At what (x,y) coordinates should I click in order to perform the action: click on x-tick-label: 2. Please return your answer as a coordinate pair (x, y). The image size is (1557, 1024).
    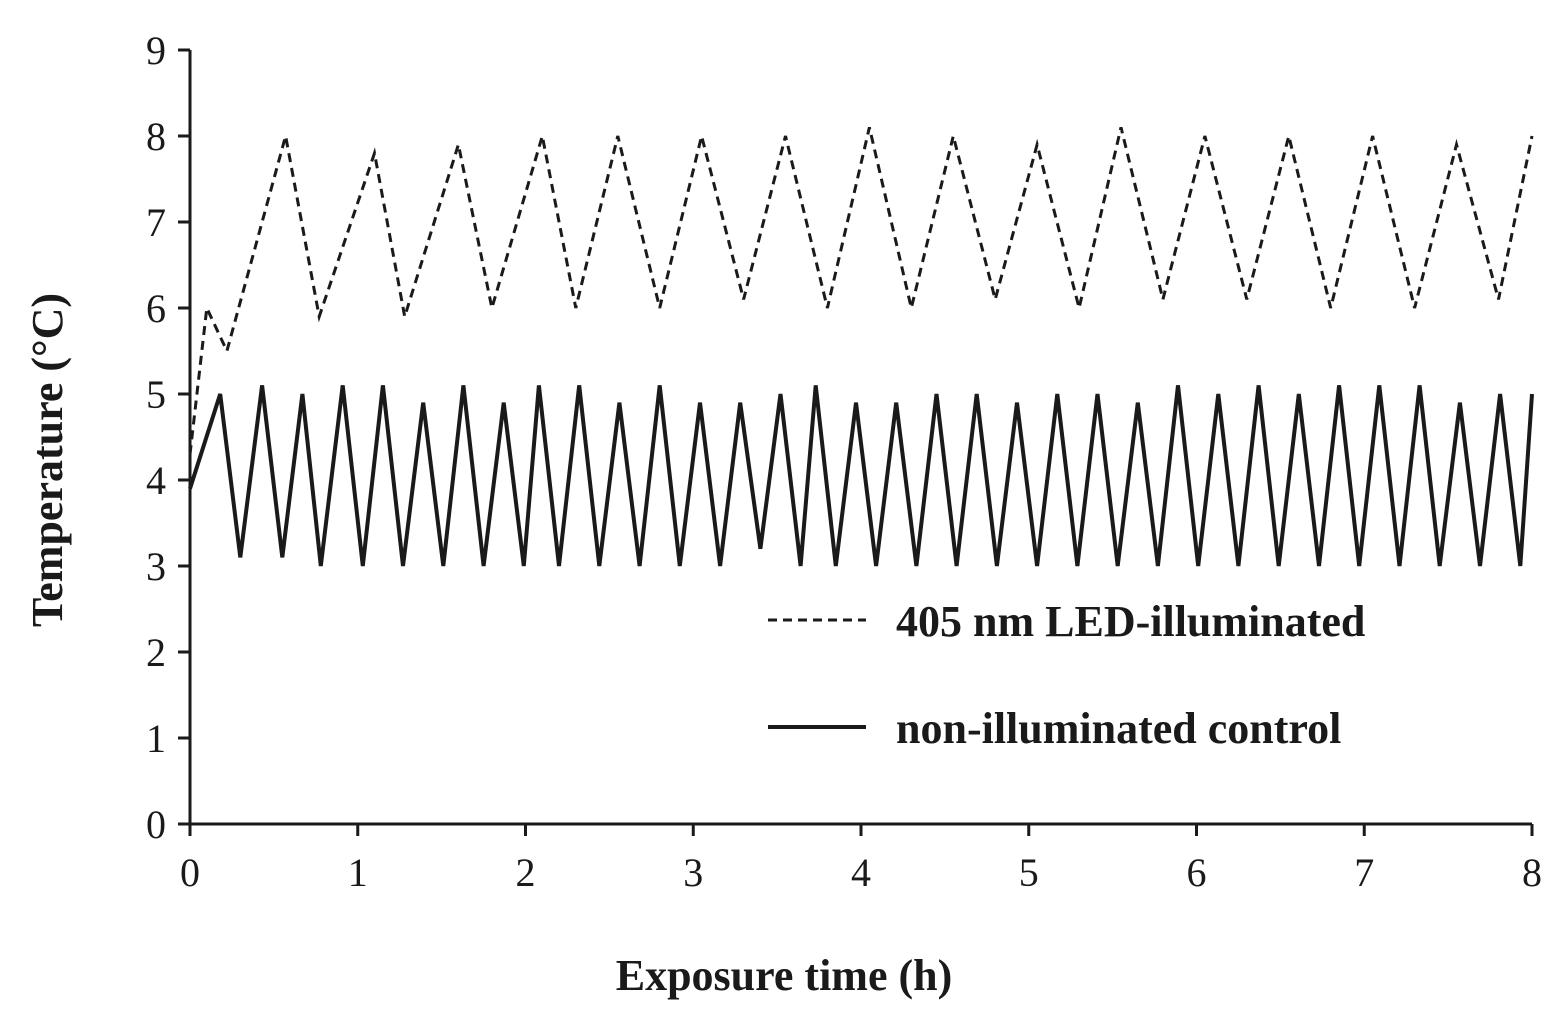
    Looking at the image, I should click on (526, 872).